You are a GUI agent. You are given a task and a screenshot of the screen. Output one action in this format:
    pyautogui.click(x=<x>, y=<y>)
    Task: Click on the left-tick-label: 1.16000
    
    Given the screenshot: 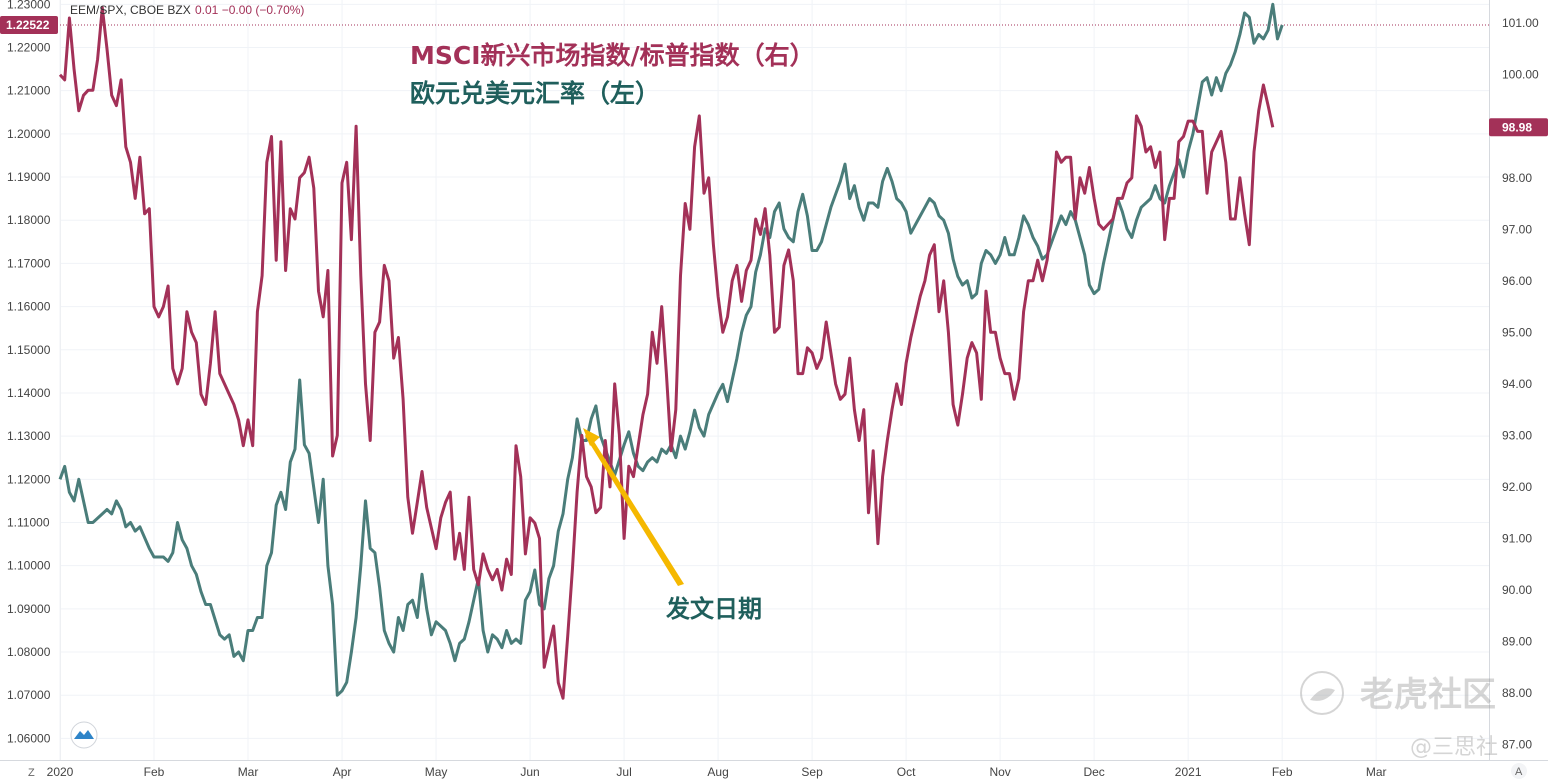 What is the action you would take?
    pyautogui.click(x=29, y=307)
    